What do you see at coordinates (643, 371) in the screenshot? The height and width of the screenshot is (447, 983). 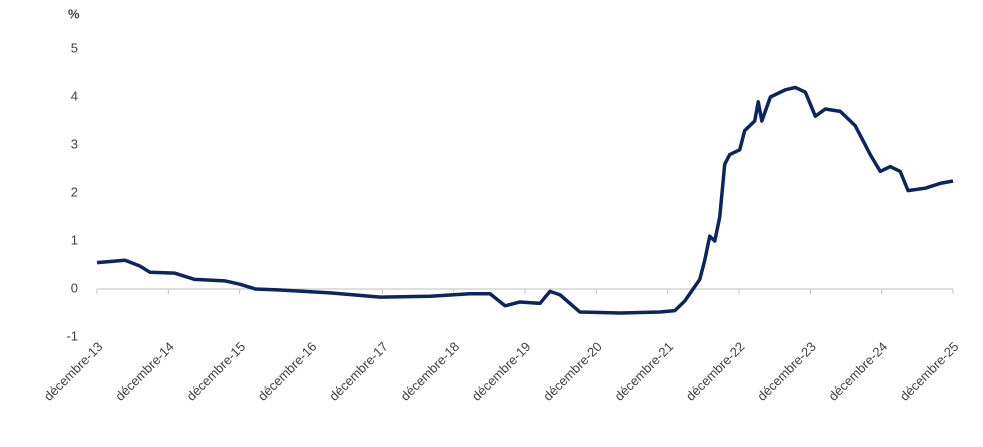 I see `x-tick-label: décembre-21` at bounding box center [643, 371].